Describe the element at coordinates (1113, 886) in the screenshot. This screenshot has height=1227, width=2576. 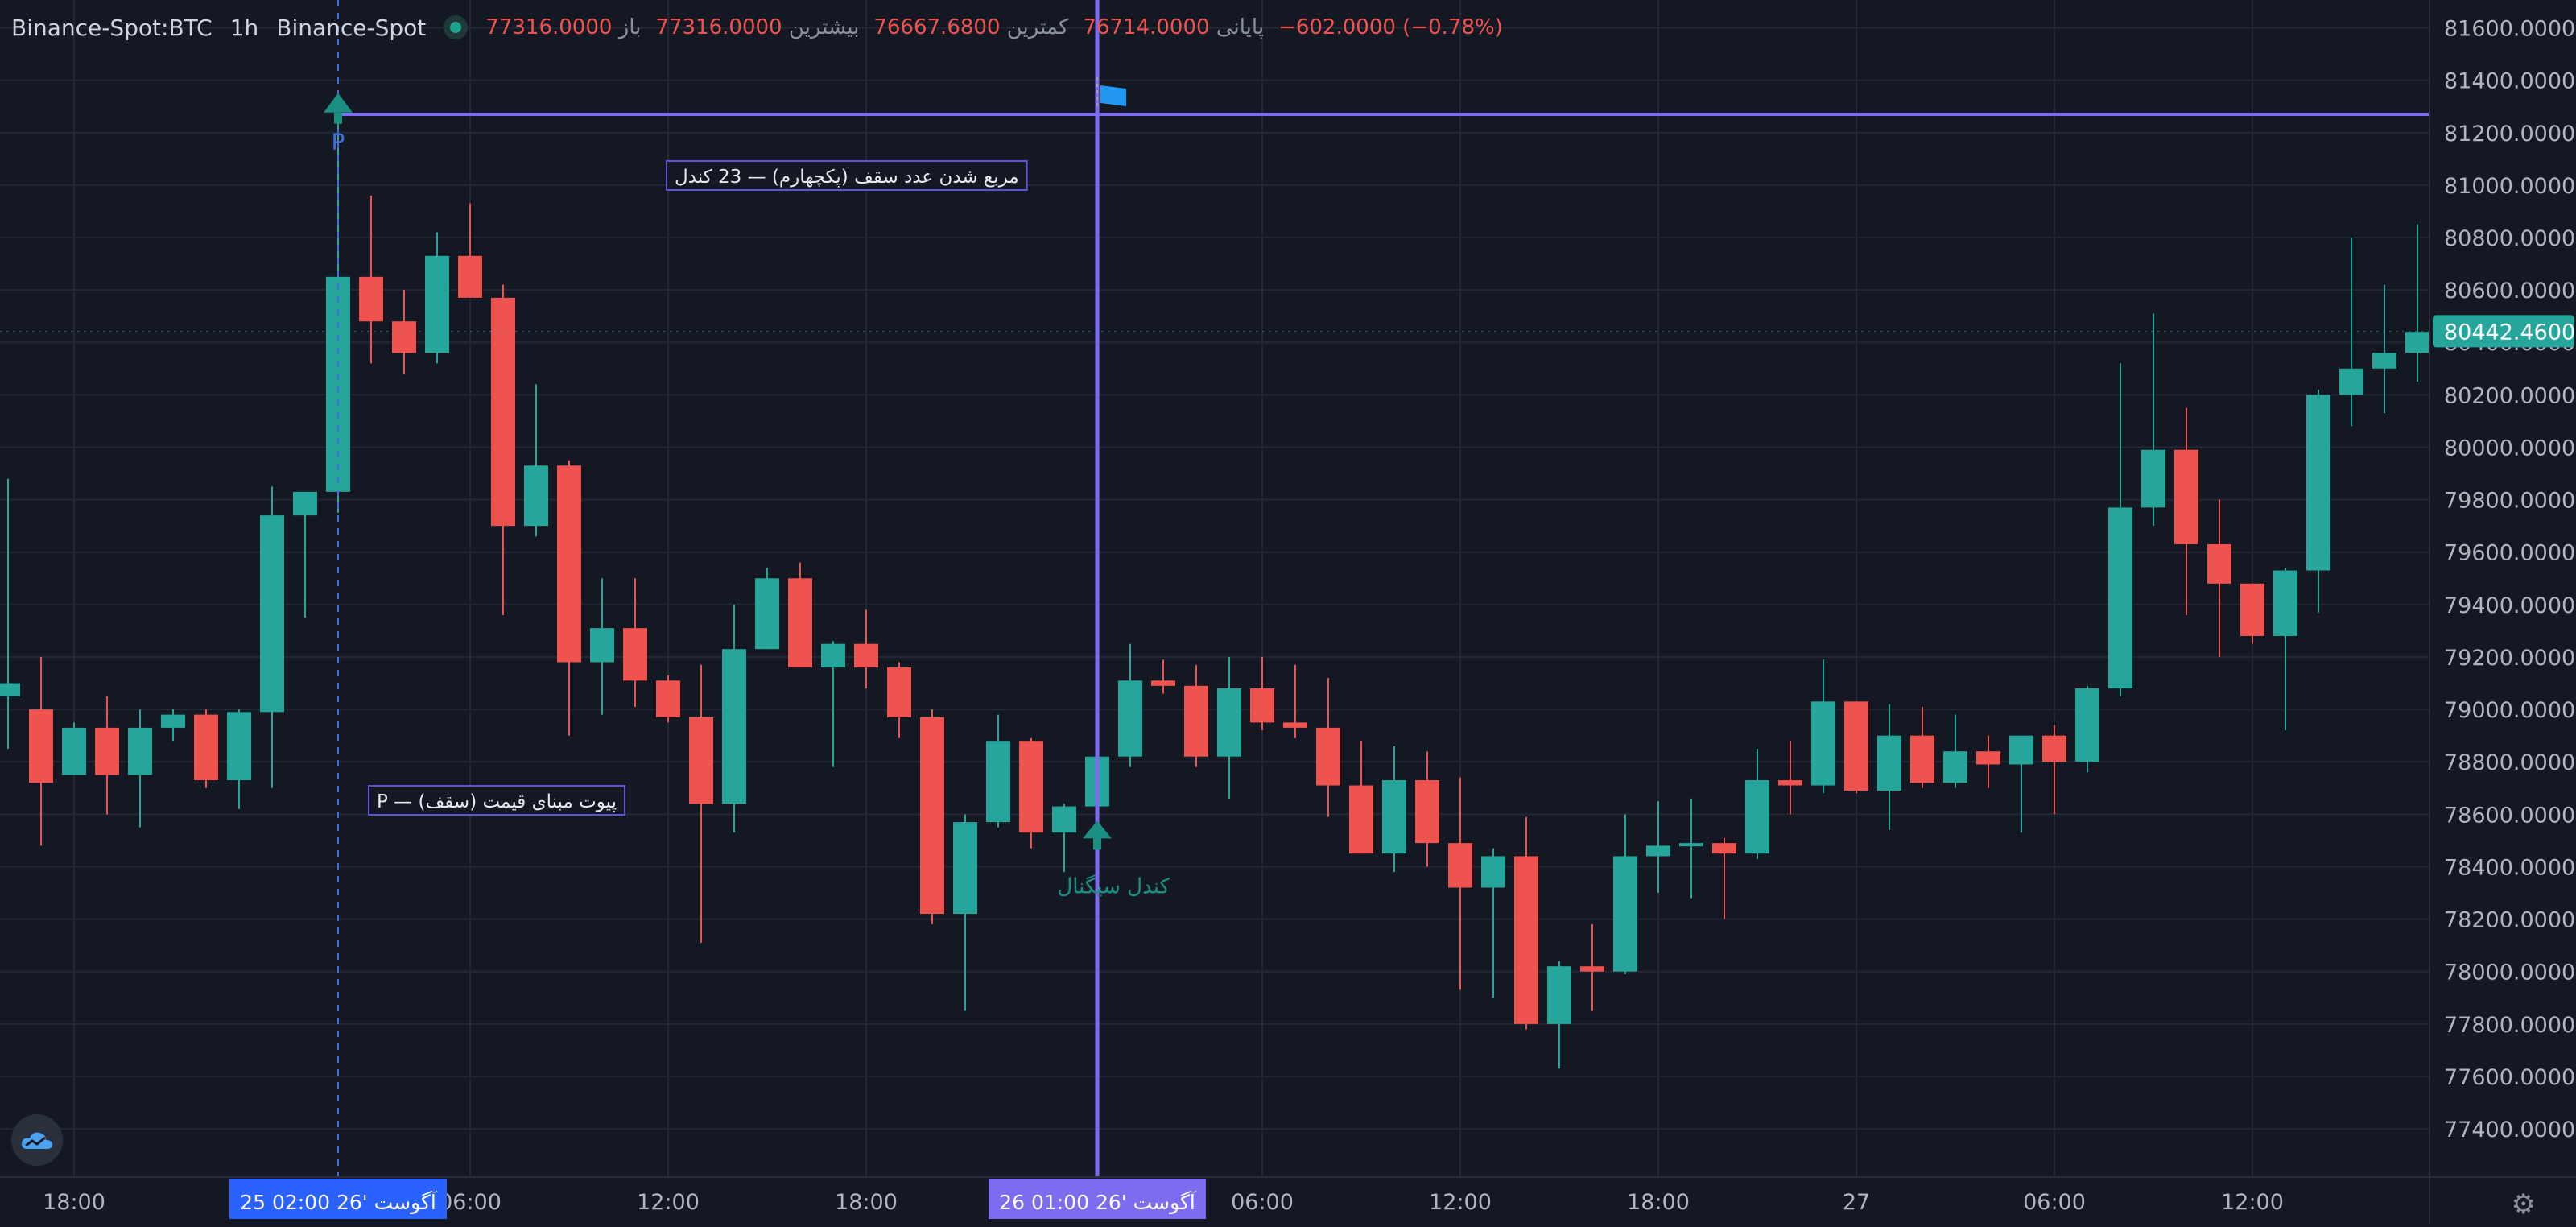
I see `signal-candle-label: کندل سیگنال` at that location.